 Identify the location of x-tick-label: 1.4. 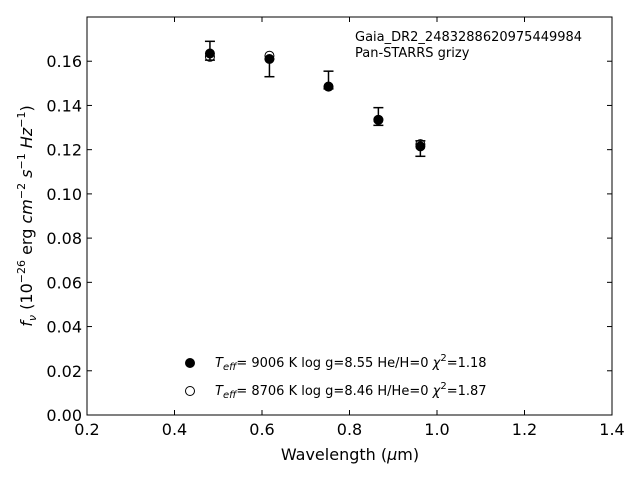
(611, 429).